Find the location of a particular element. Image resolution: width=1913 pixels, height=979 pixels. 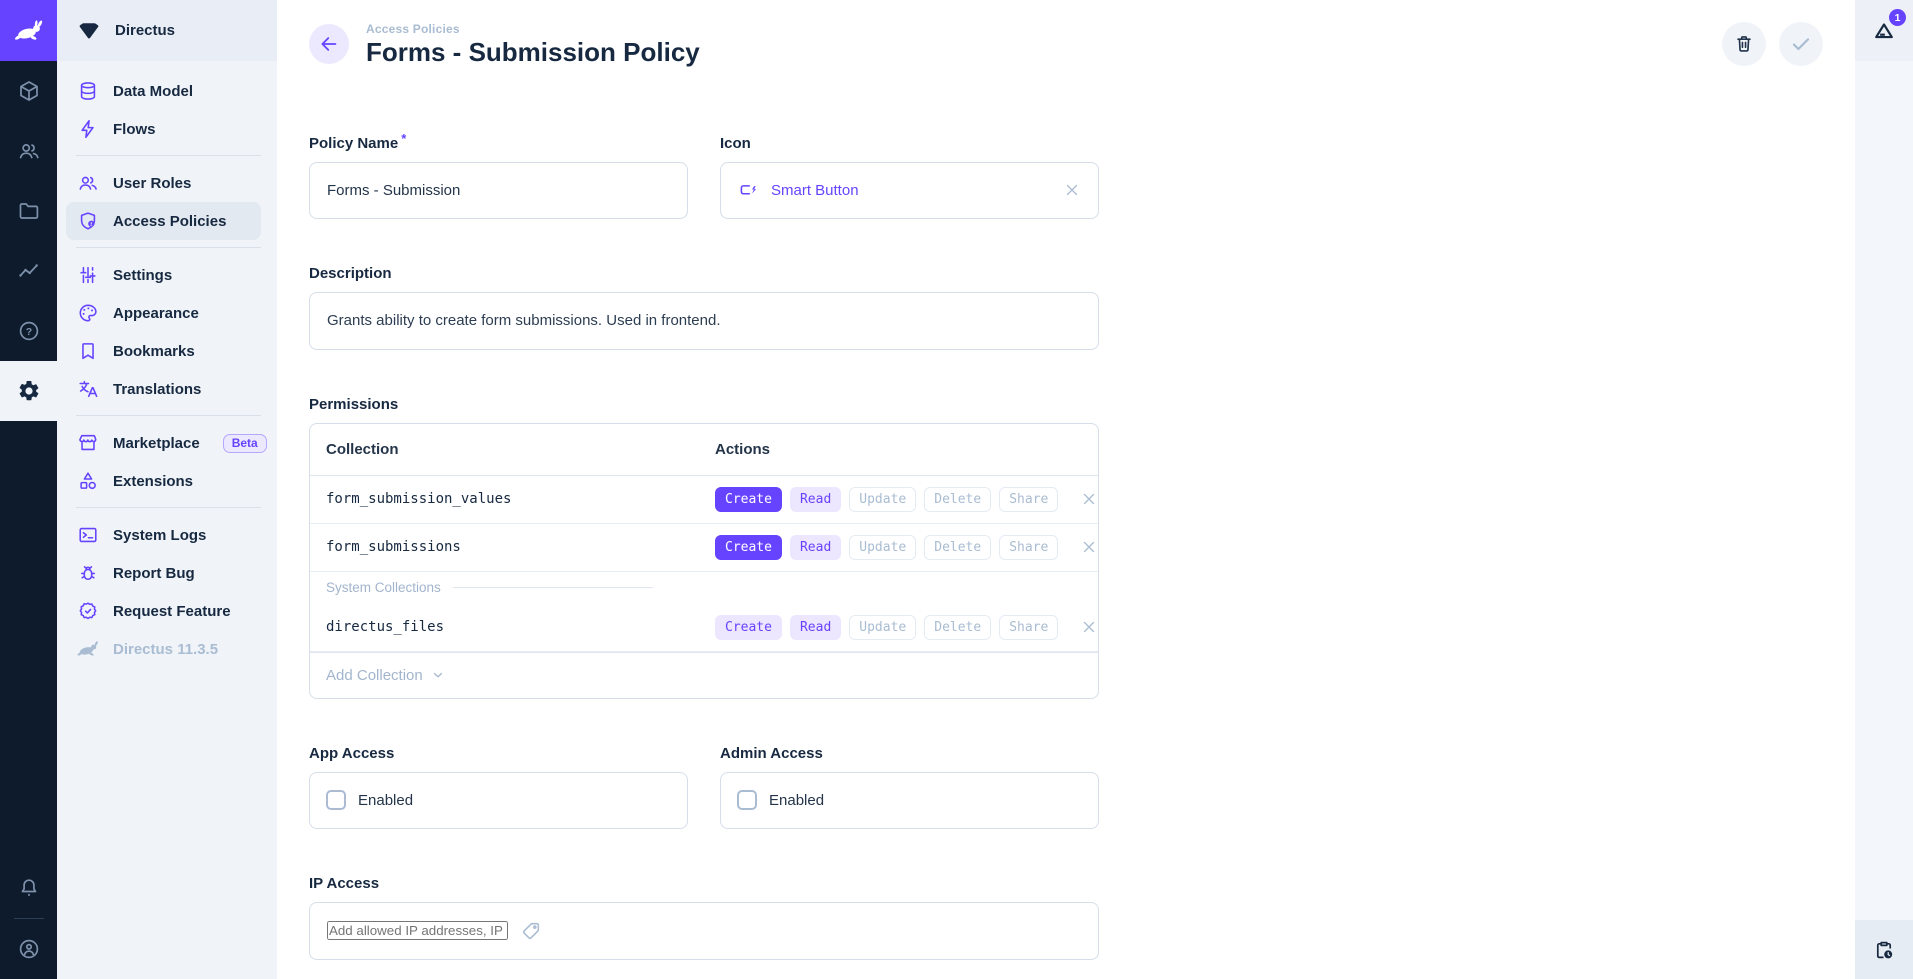

files-folder-icon is located at coordinates (28, 211).